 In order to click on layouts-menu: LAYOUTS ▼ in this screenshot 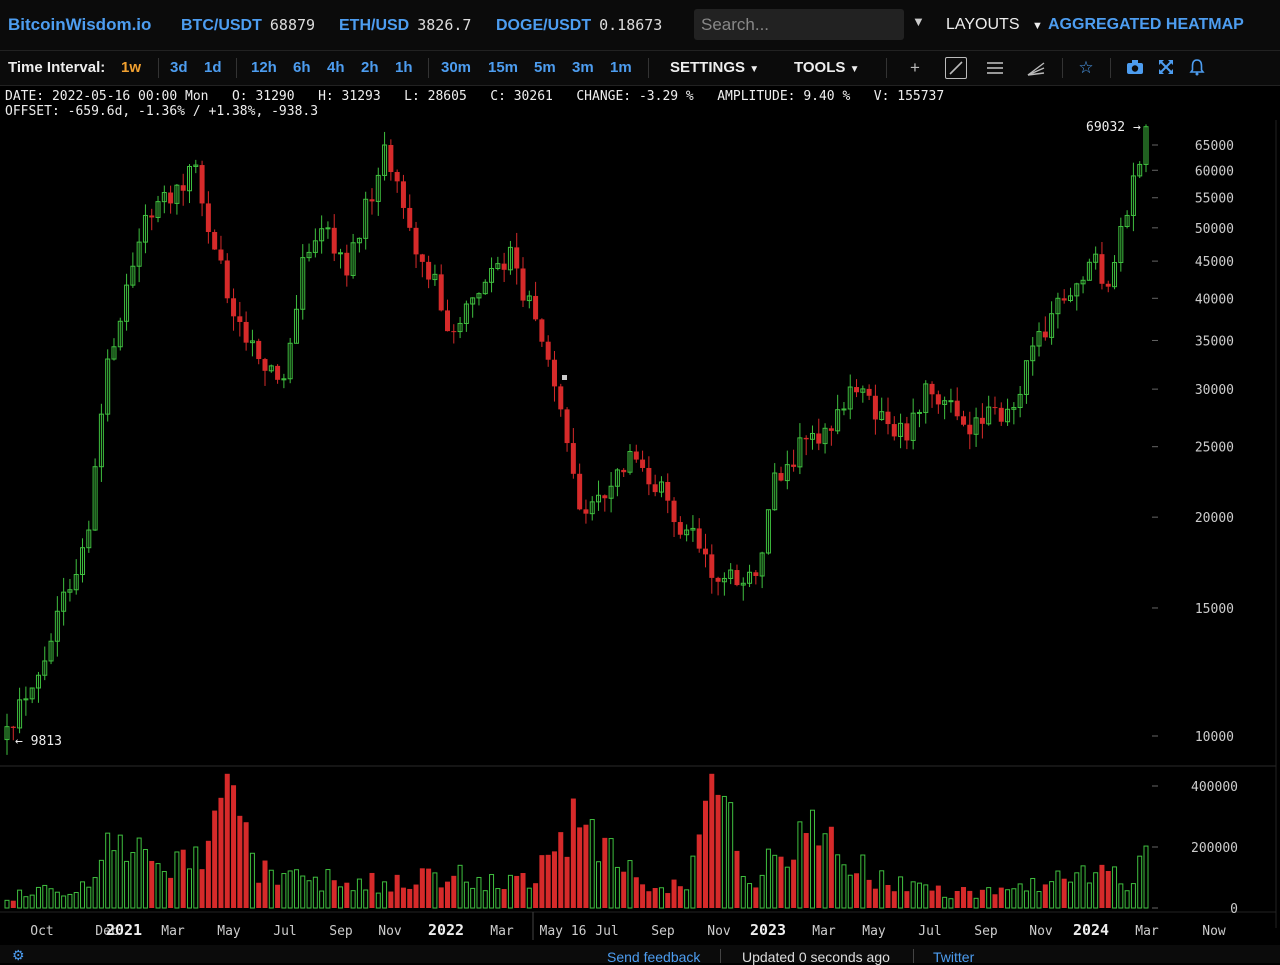, I will do `click(994, 25)`.